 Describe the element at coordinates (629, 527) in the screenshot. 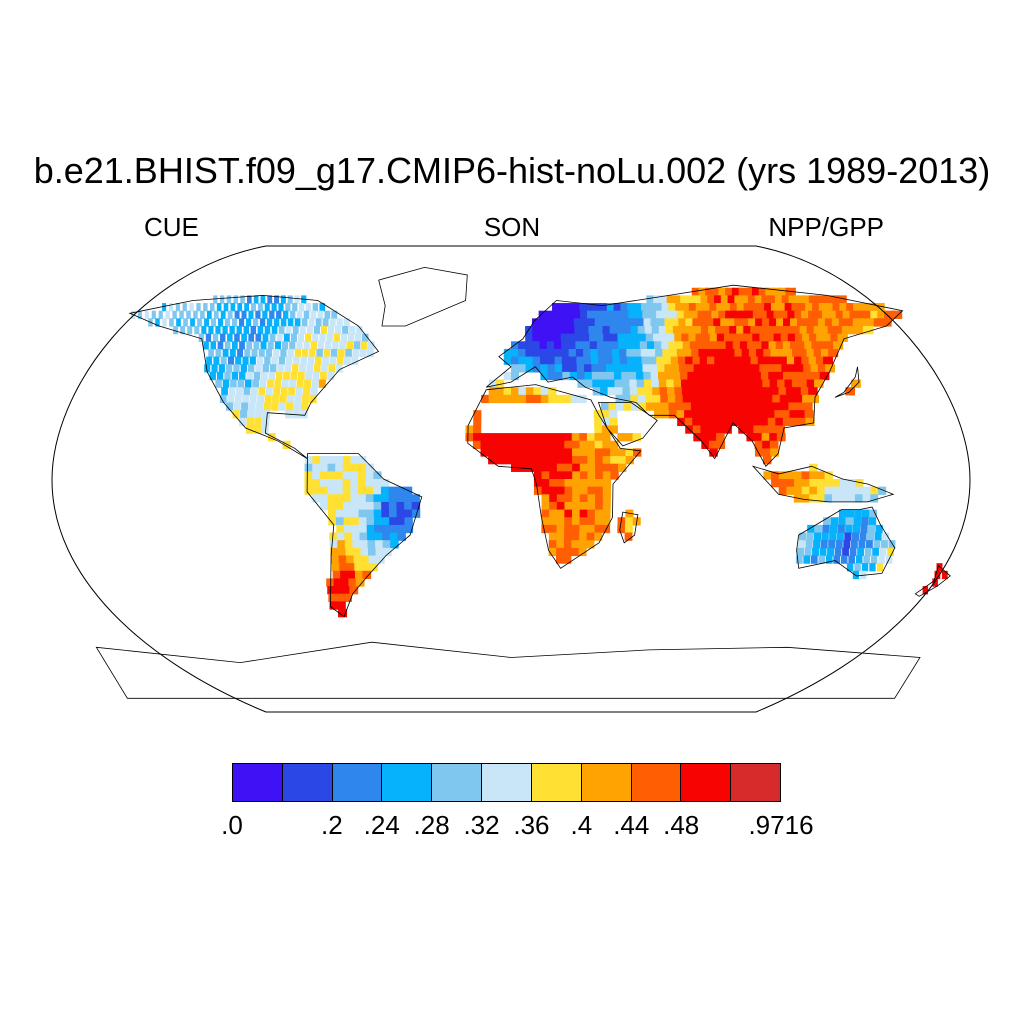

I see `coastline-madagascar` at that location.